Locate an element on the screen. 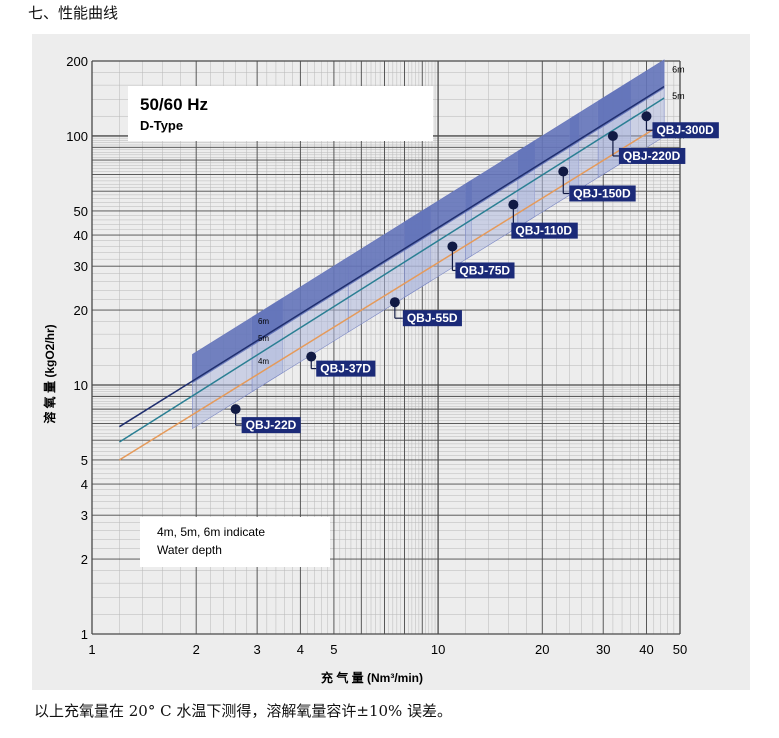  depth-label-inline-5m: 5m is located at coordinates (263, 338).